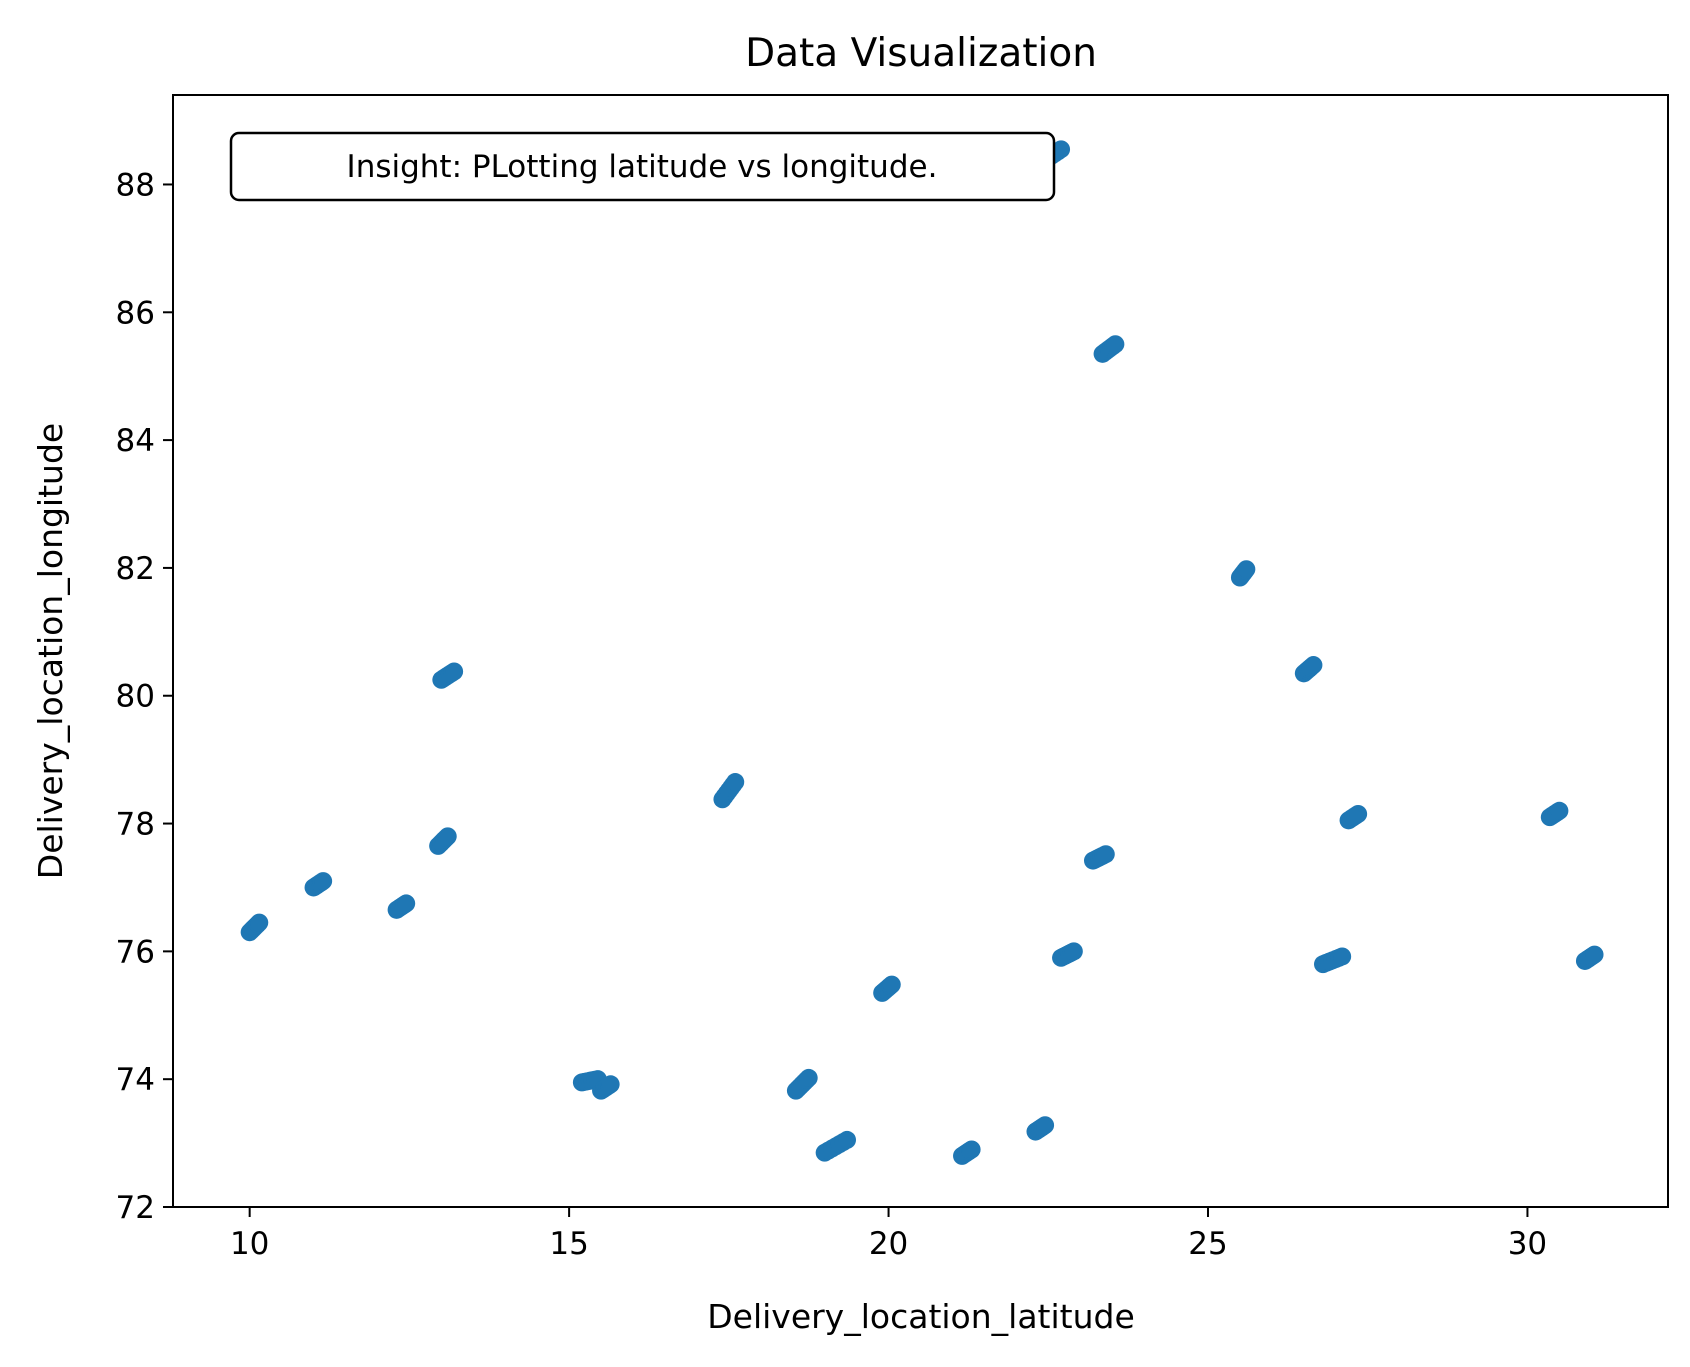  Describe the element at coordinates (135, 1208) in the screenshot. I see `y-tick-label: 72` at that location.